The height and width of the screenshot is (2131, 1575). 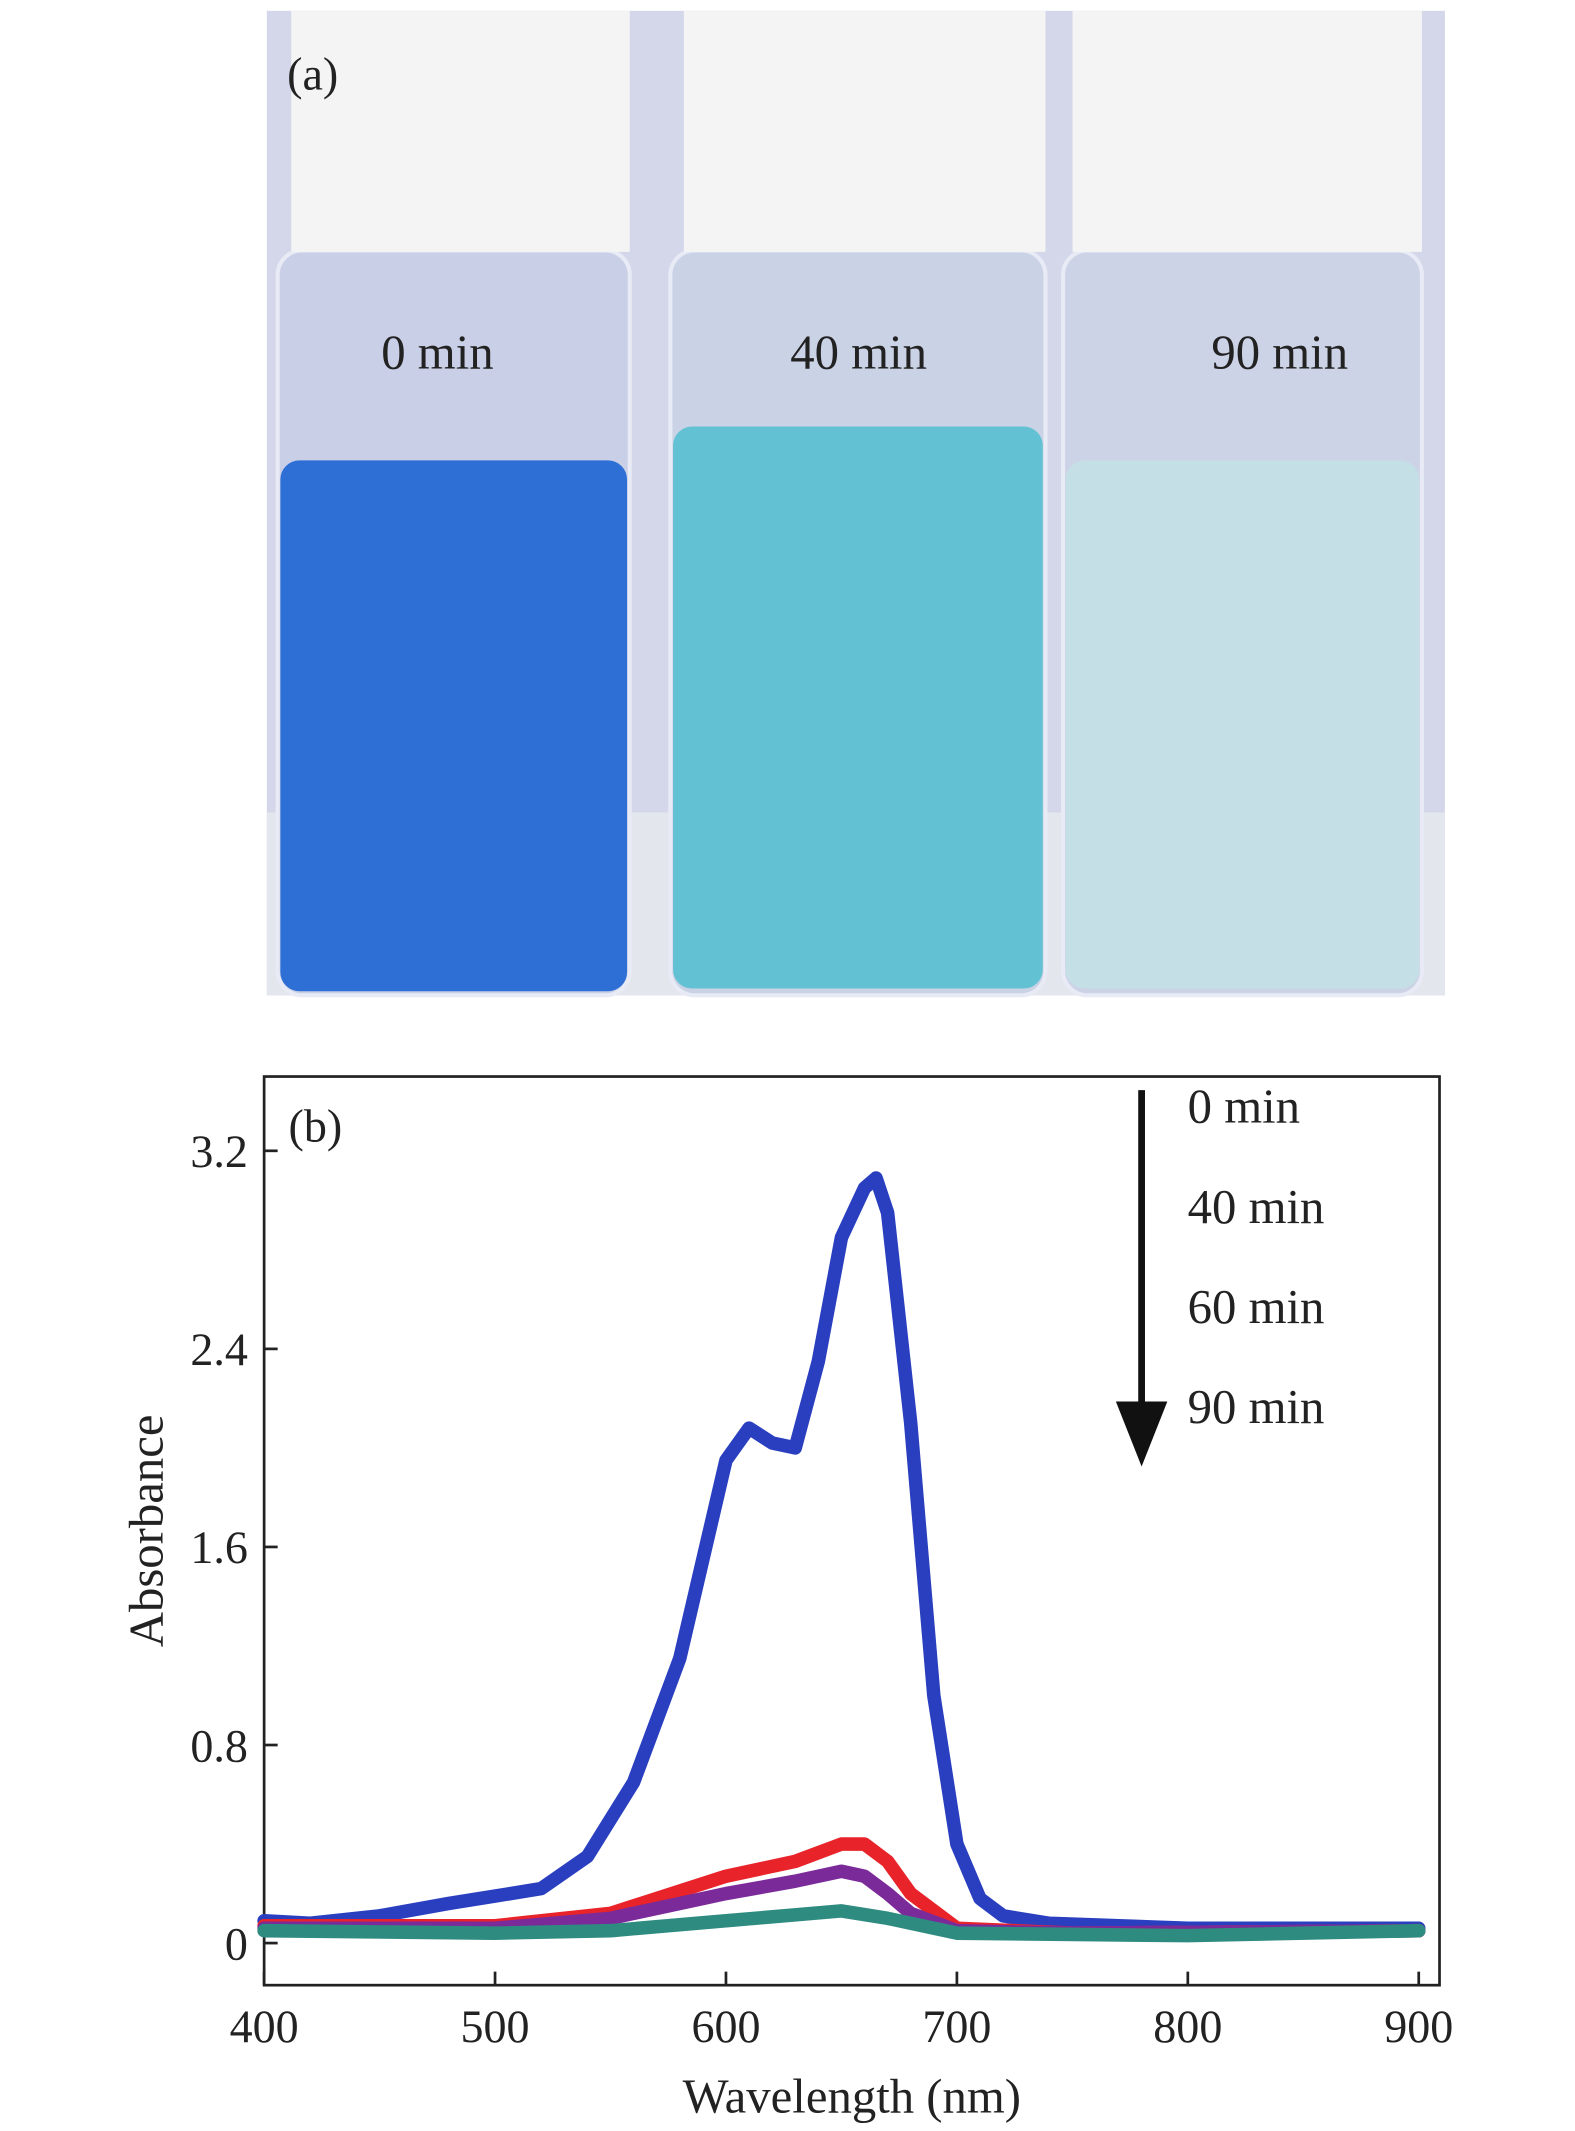 What do you see at coordinates (725, 2026) in the screenshot?
I see `x-tick-label: 600` at bounding box center [725, 2026].